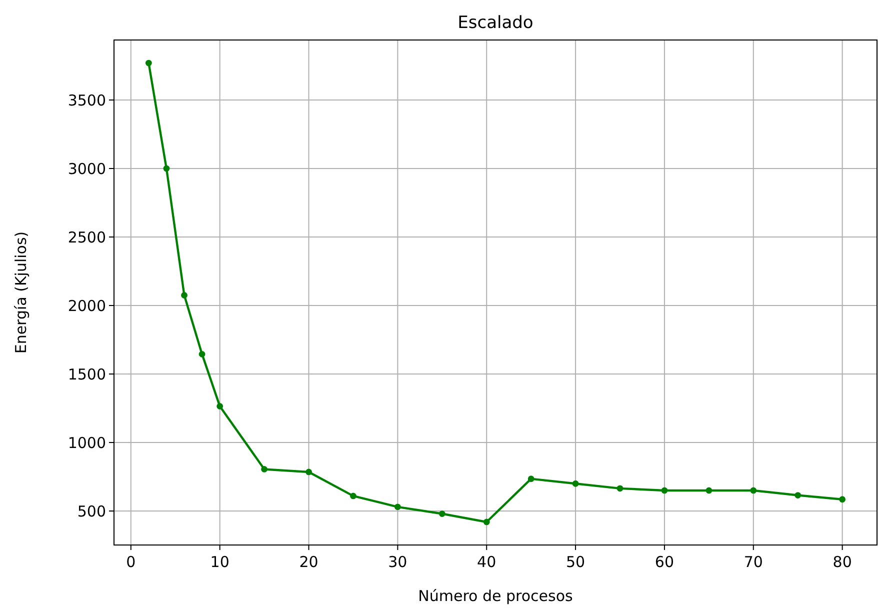  I want to click on y-tick-label: 1500, so click(87, 374).